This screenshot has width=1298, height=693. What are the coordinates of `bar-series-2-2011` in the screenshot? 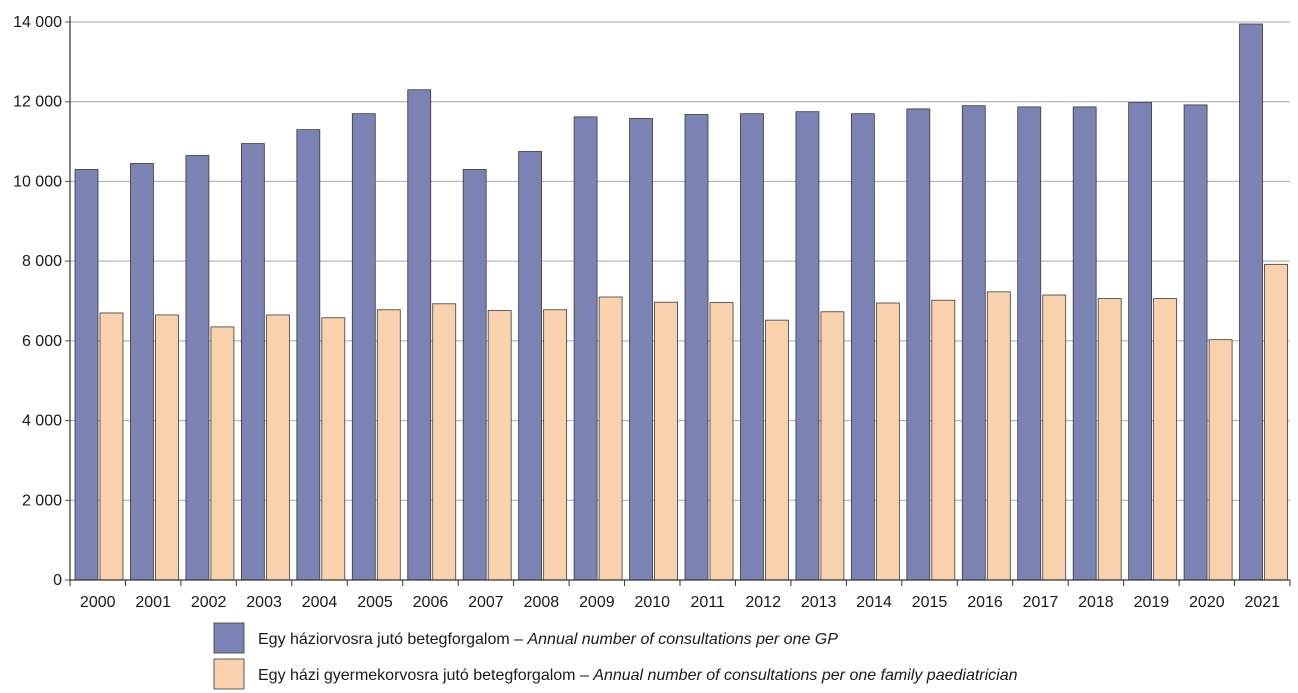 It's located at (721, 441).